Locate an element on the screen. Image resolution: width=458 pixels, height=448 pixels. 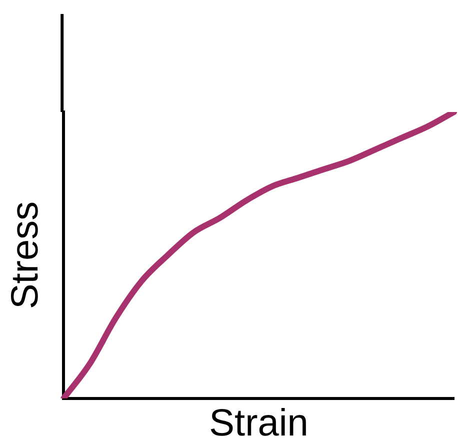
x-axis-title: Strain is located at coordinates (258, 423).